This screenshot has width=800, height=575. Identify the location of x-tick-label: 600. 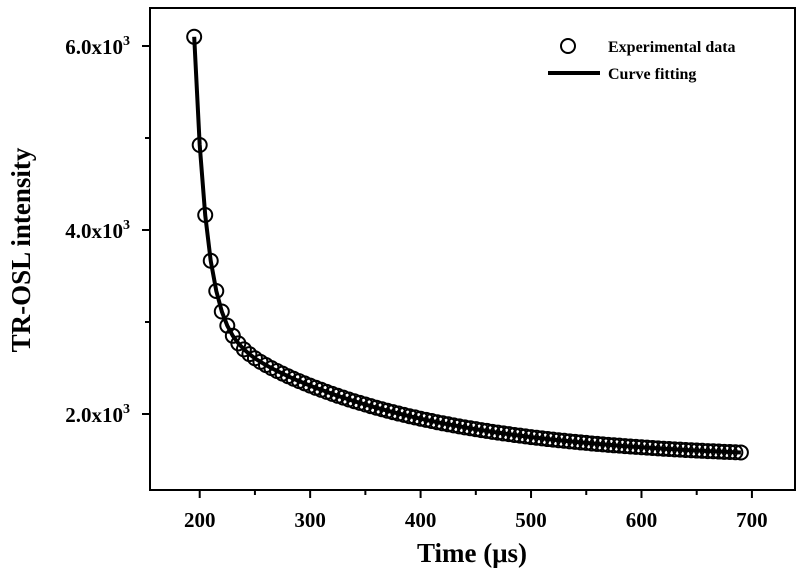
(642, 520).